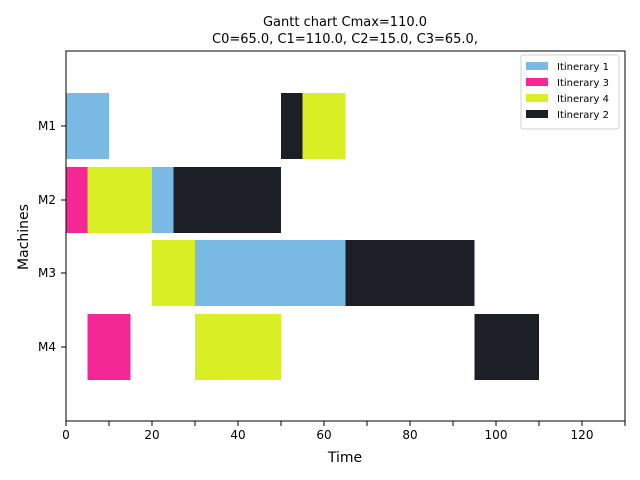 This screenshot has width=640, height=480. Describe the element at coordinates (496, 435) in the screenshot. I see `x-tick-label: 100` at that location.